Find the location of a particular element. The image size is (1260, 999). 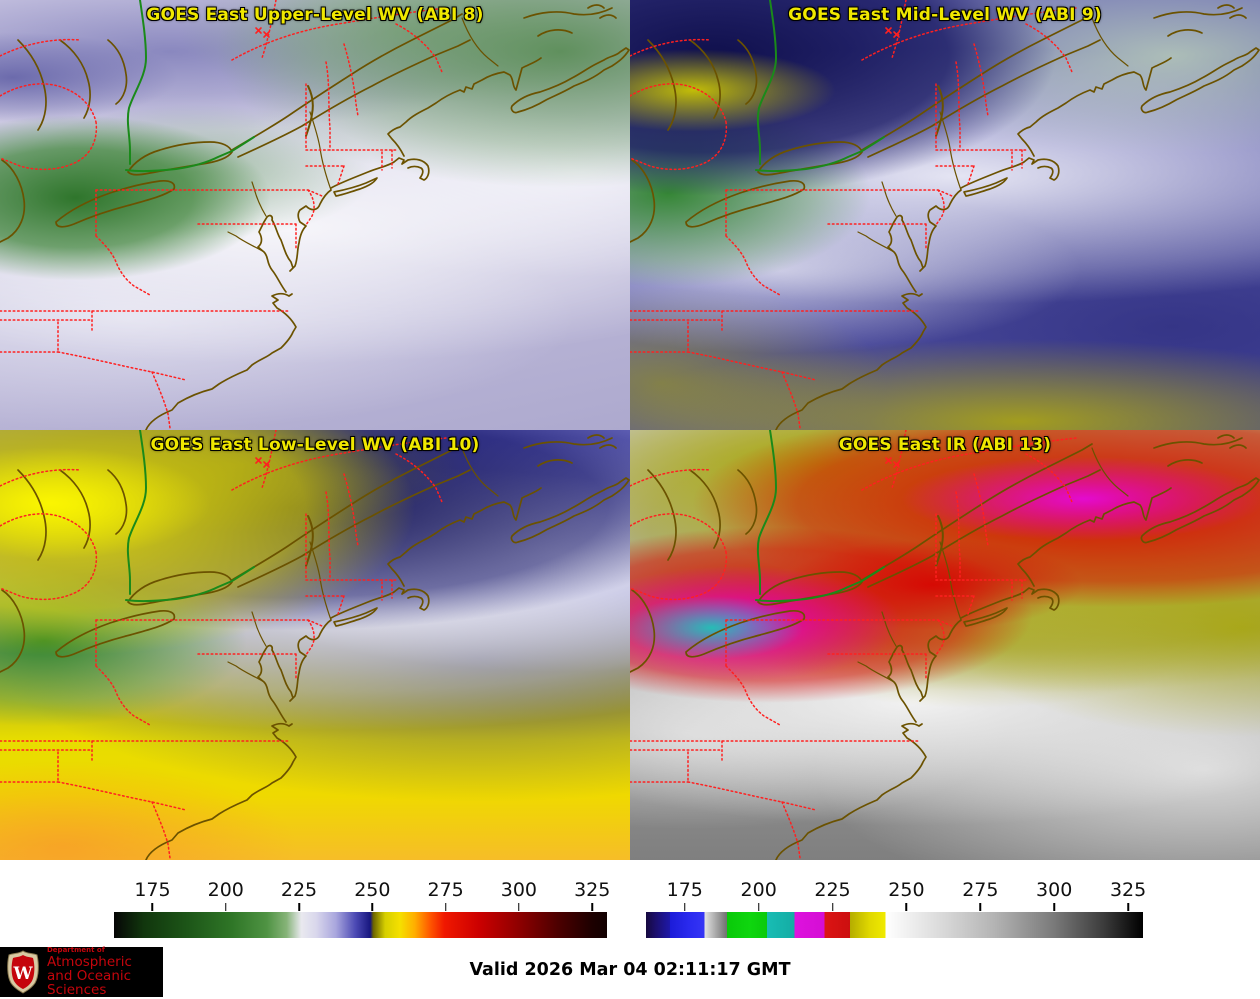

panel-title: GOES East IR (ABI 13) is located at coordinates (945, 445).